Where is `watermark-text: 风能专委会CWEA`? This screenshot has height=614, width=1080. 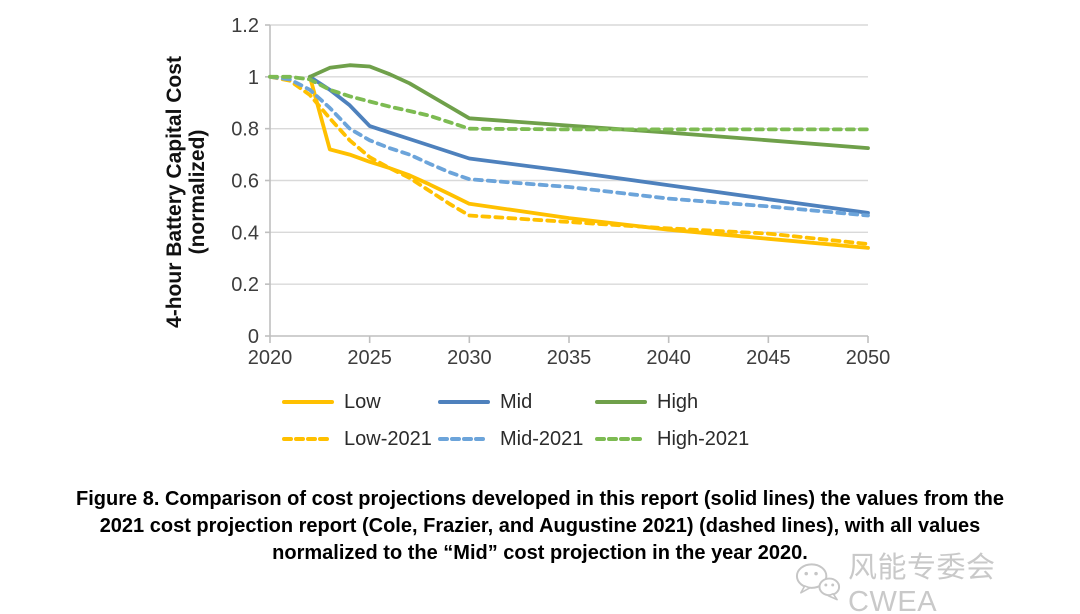 watermark-text: 风能专委会CWEA is located at coordinates (922, 583).